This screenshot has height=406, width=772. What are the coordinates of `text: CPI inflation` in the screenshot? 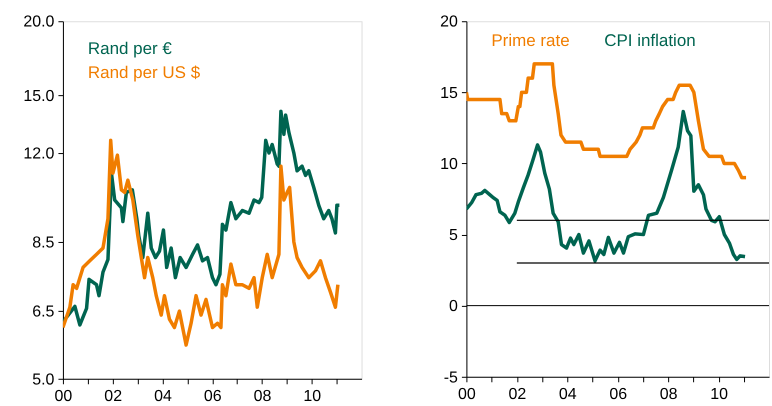 It's located at (650, 40).